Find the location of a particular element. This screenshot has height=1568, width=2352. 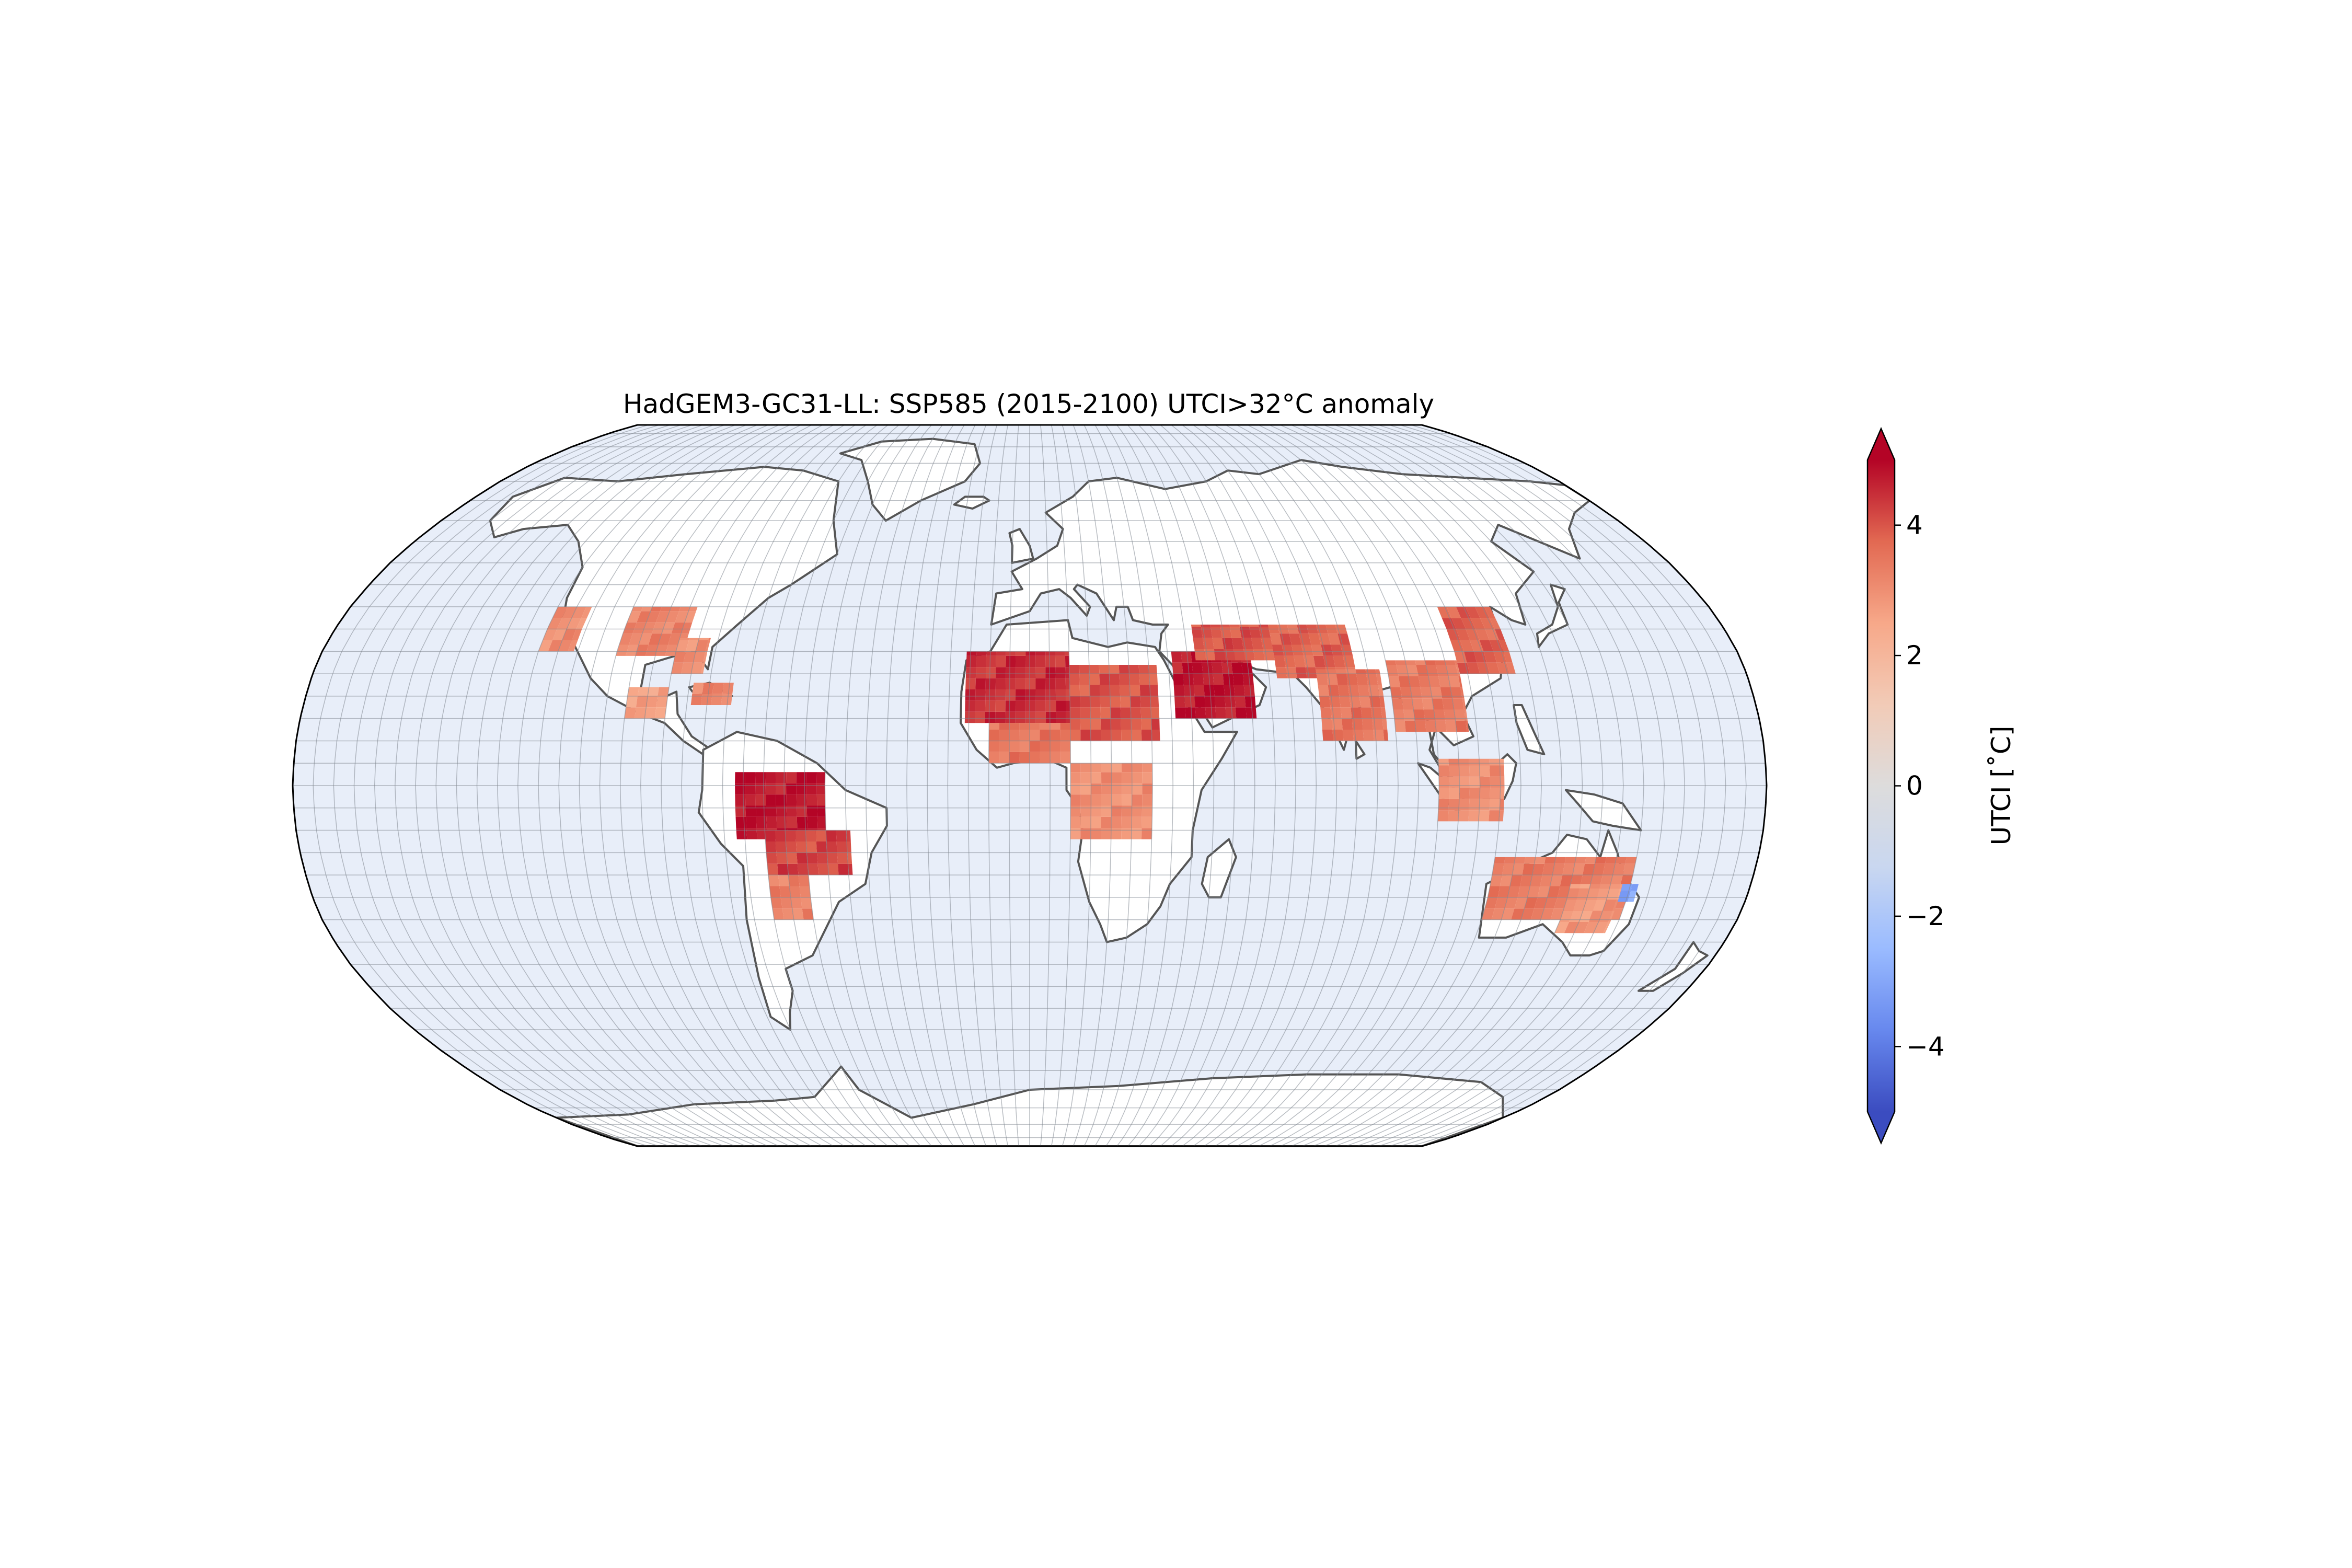

anomaly-region is located at coordinates (780, 805).